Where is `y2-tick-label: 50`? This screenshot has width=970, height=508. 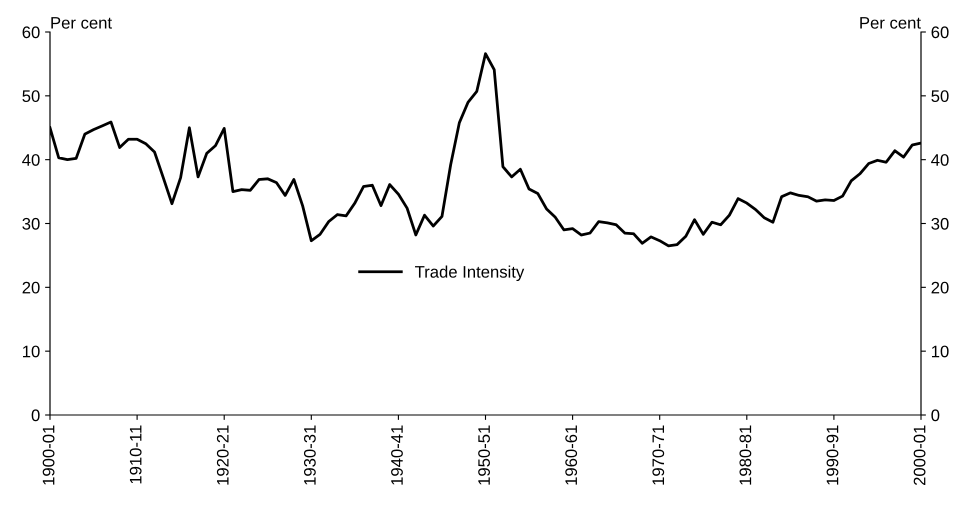 y2-tick-label: 50 is located at coordinates (940, 96).